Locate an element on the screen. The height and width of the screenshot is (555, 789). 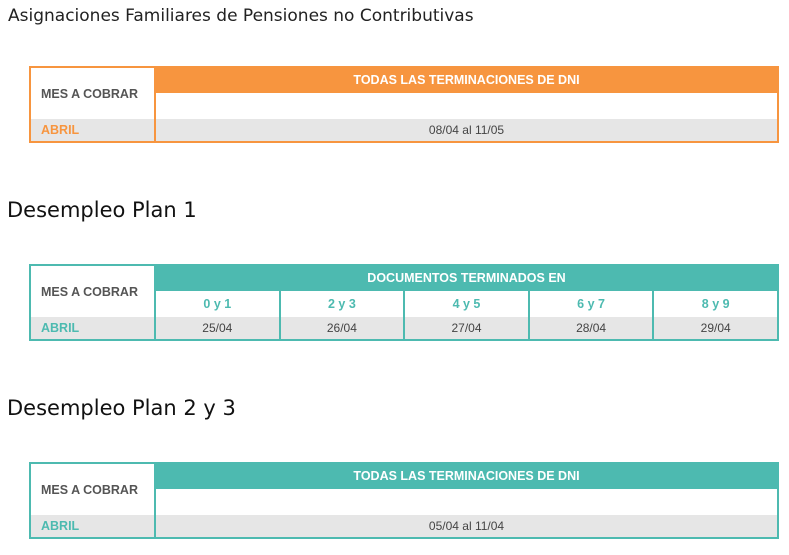
date-cell: 27/04 is located at coordinates (465, 328).